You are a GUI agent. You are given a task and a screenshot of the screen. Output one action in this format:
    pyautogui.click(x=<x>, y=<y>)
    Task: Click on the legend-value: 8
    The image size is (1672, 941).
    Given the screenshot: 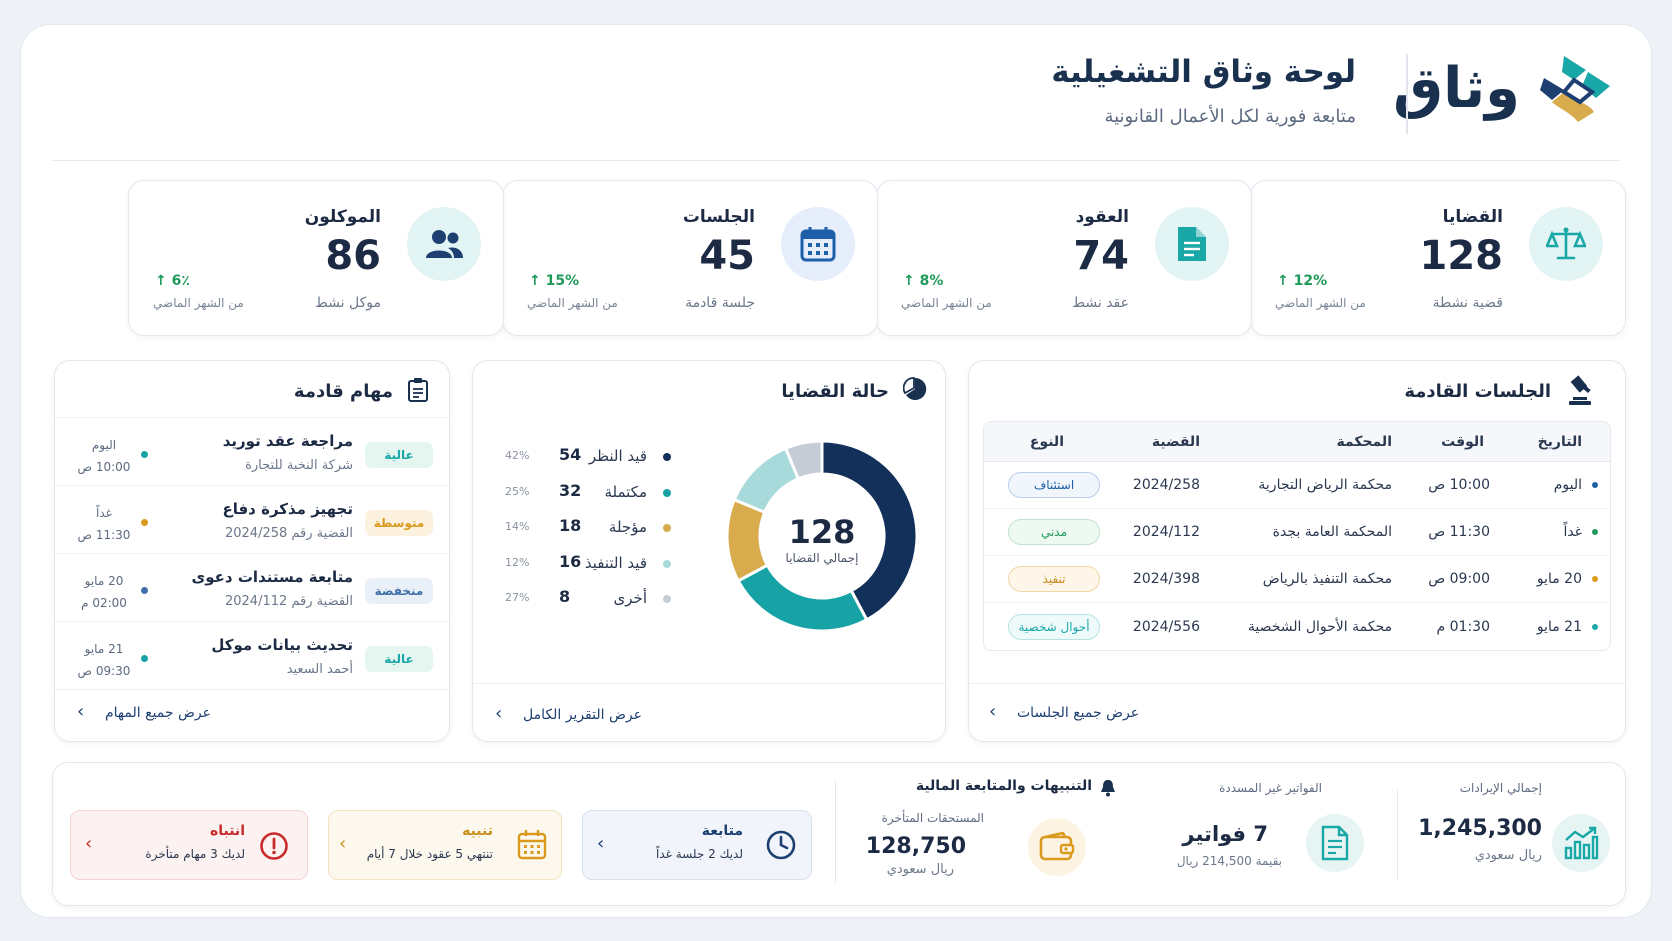 What is the action you would take?
    pyautogui.click(x=565, y=596)
    